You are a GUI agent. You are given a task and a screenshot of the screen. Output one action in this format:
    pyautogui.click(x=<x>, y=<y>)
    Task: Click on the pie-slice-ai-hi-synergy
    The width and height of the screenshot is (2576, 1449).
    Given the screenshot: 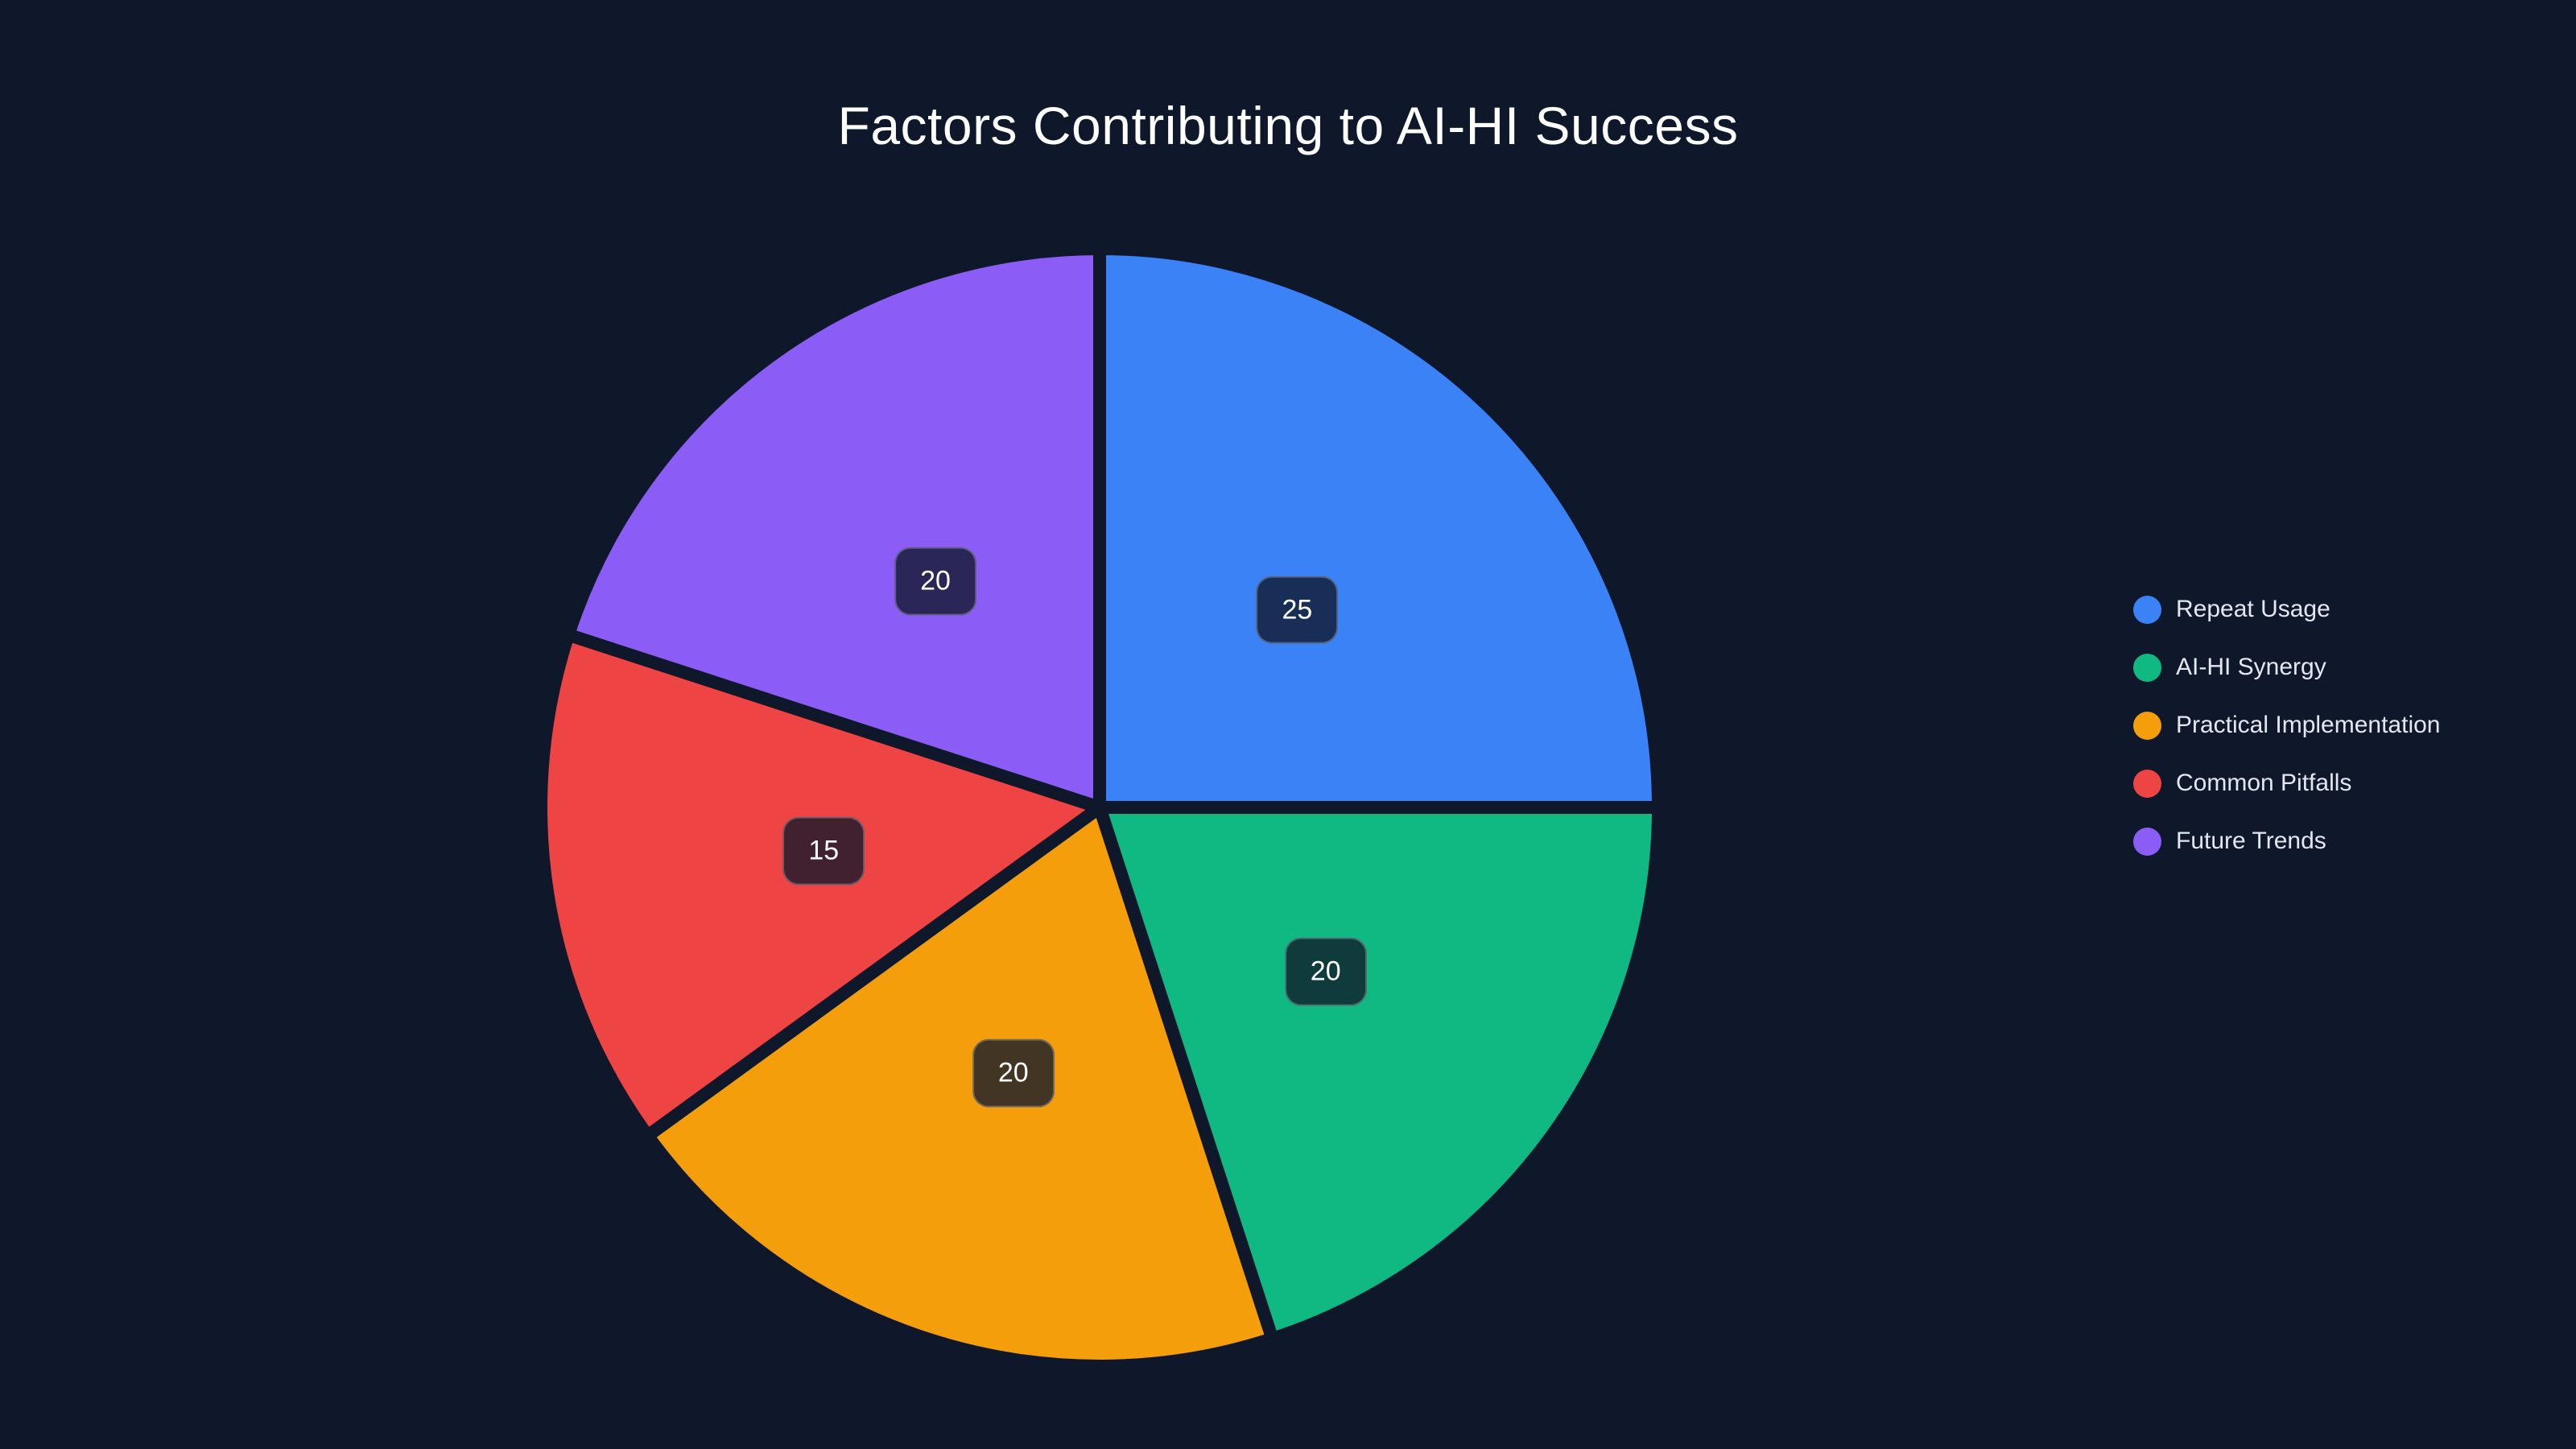 What is the action you would take?
    pyautogui.click(x=1379, y=1073)
    